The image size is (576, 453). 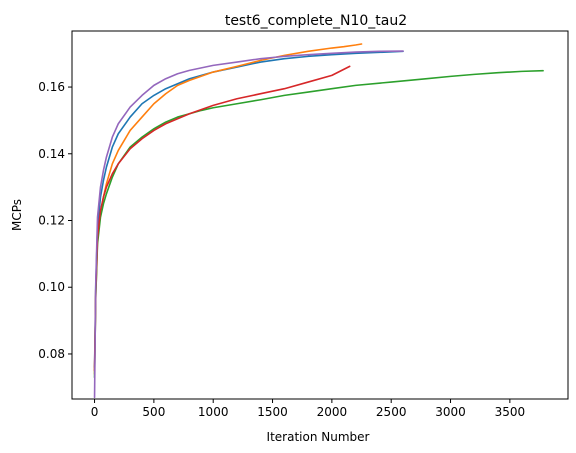 What do you see at coordinates (51, 287) in the screenshot?
I see `y-tick-label: 0.10` at bounding box center [51, 287].